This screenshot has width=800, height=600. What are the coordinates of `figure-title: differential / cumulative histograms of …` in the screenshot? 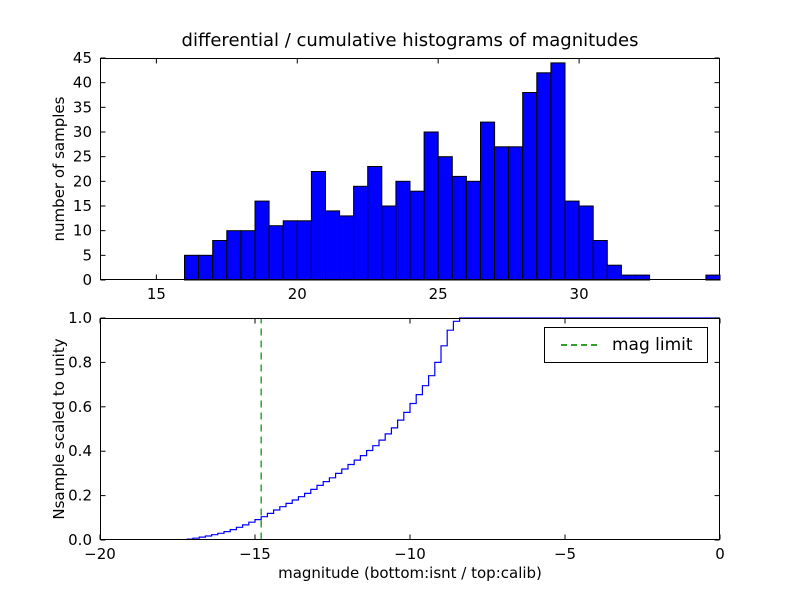 It's located at (410, 40).